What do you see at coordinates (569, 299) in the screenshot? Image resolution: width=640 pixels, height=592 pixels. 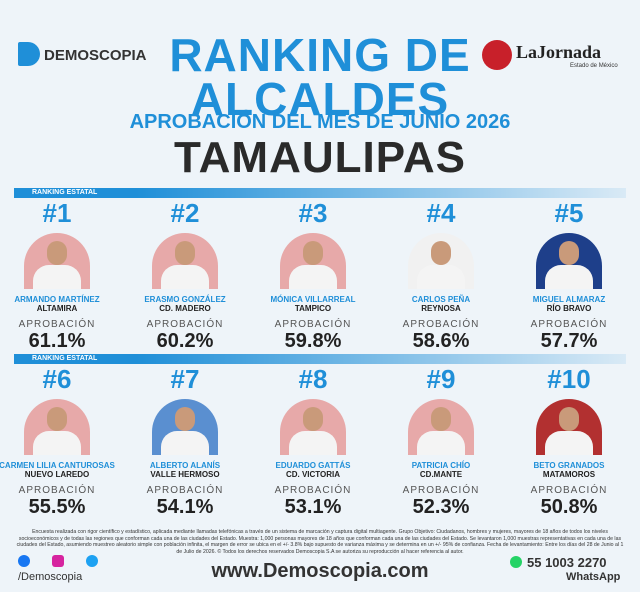 I see `candidate-name: MIGUEL ALMARAZ` at bounding box center [569, 299].